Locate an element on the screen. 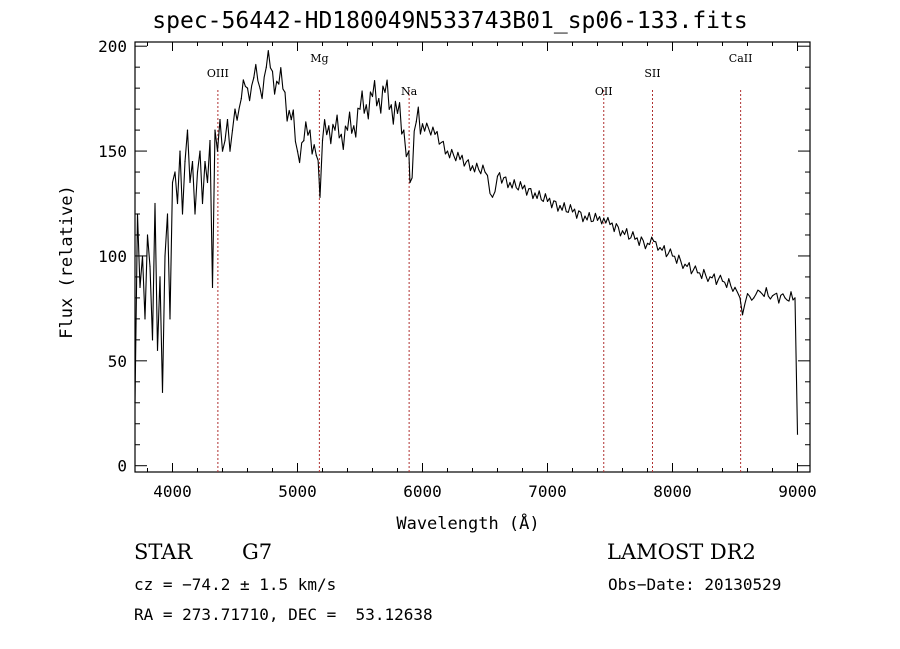  x-tick-label: 8000 is located at coordinates (672, 491).